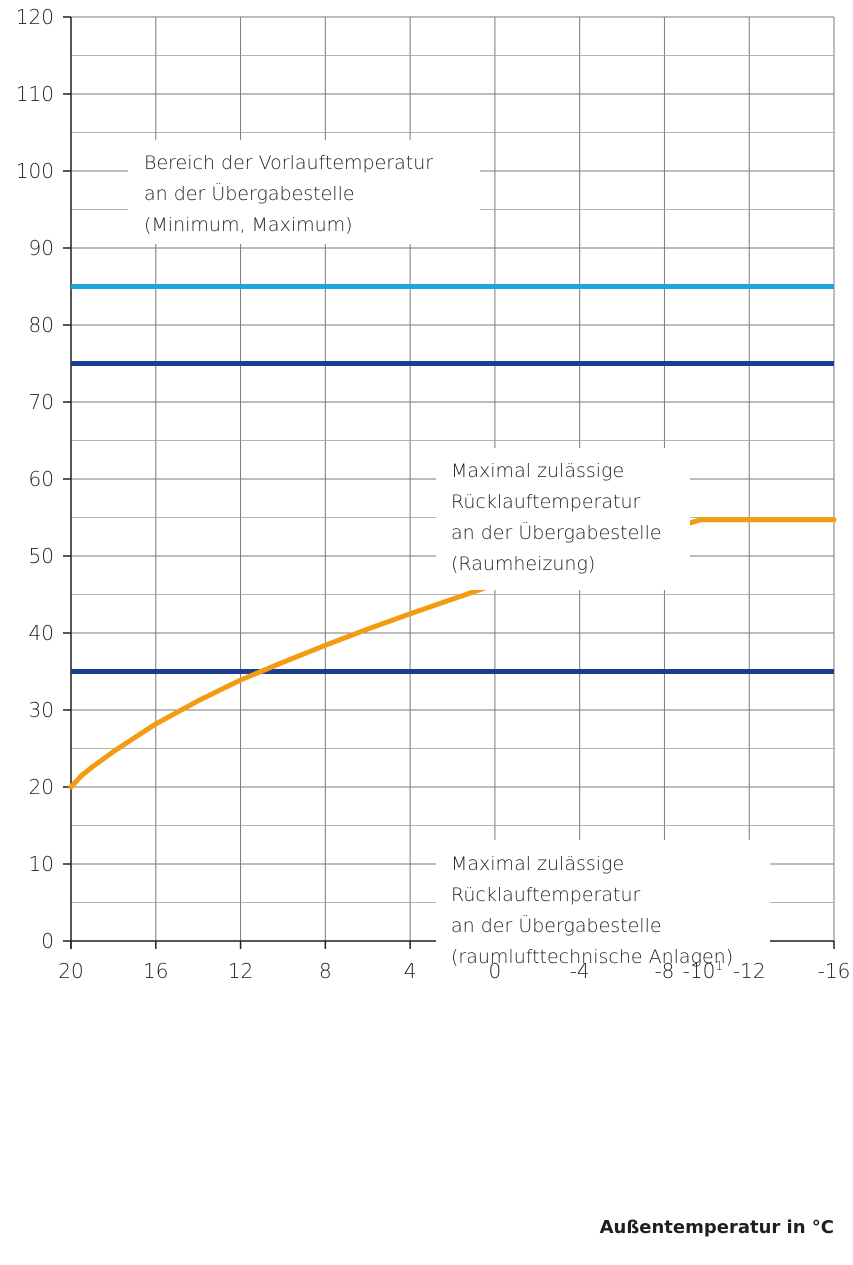 Image resolution: width=853 pixels, height=1265 pixels. Describe the element at coordinates (35, 94) in the screenshot. I see `y-tick-label: 110` at that location.